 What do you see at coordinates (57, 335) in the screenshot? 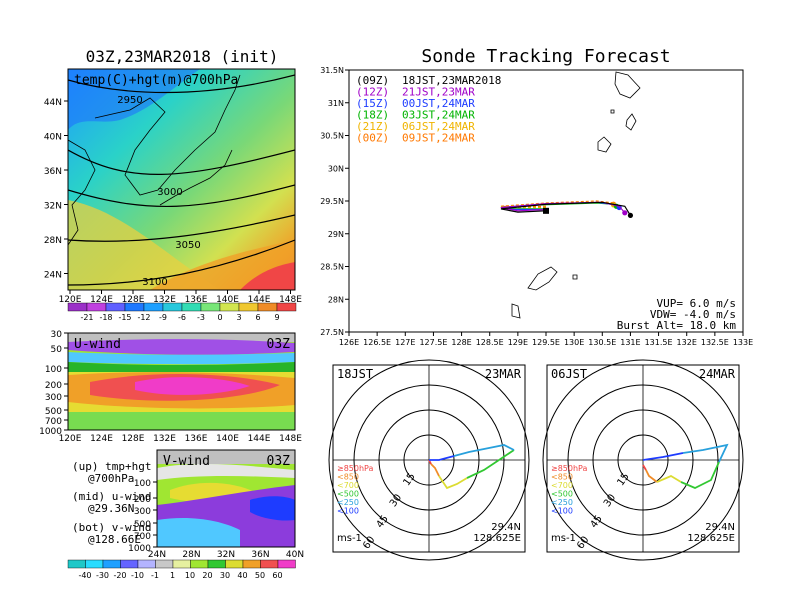
I see `uwind-pressure-tick: 30` at bounding box center [57, 335].